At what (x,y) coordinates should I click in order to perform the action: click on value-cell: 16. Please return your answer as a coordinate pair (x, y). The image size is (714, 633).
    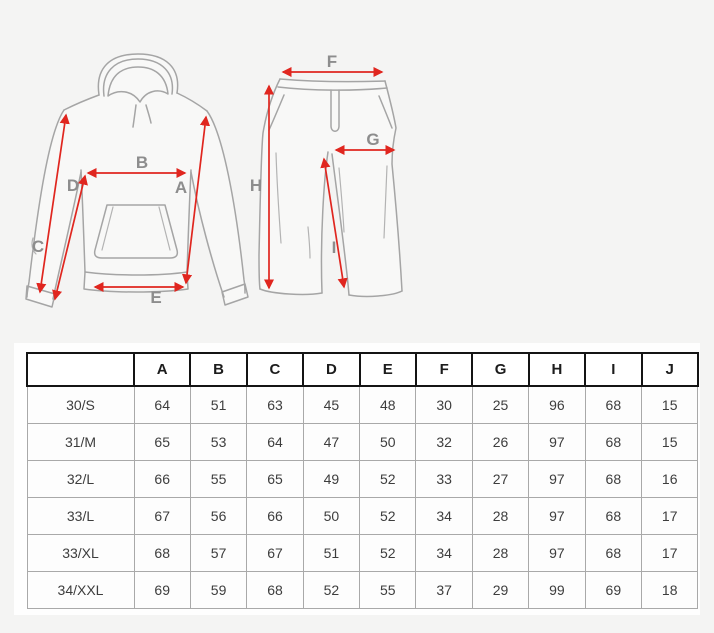
    Looking at the image, I should click on (670, 478).